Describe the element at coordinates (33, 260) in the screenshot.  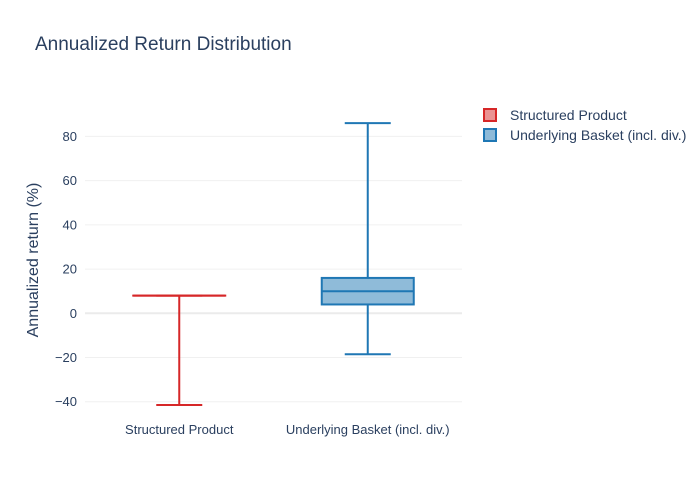
I see `y-axis-title: Annualized return (%)` at that location.